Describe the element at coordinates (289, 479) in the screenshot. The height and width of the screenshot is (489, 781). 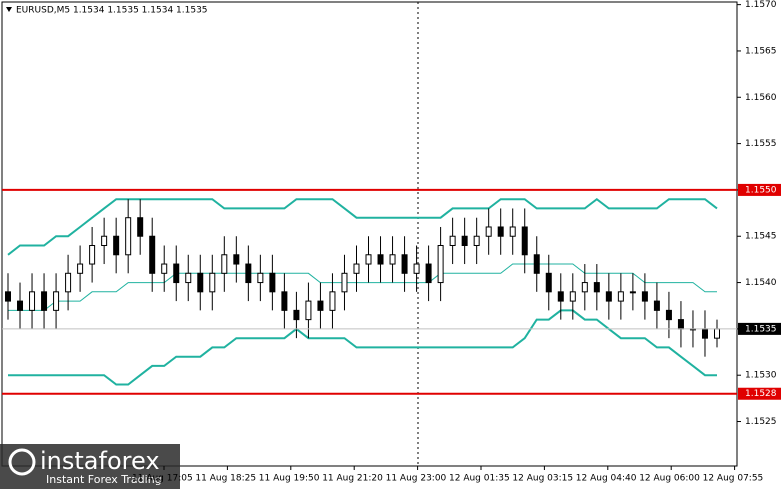
I see `x-tick-label: 11 Aug 19:50` at that location.